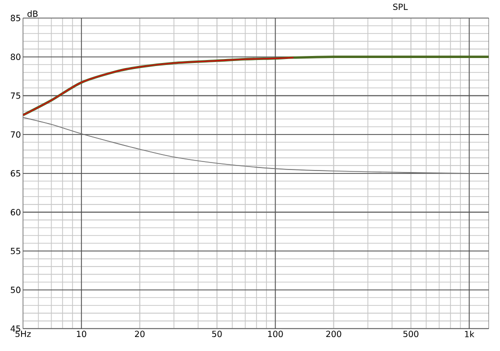 The image size is (500, 351). What do you see at coordinates (400, 7) in the screenshot?
I see `chart-title: SPL` at bounding box center [400, 7].